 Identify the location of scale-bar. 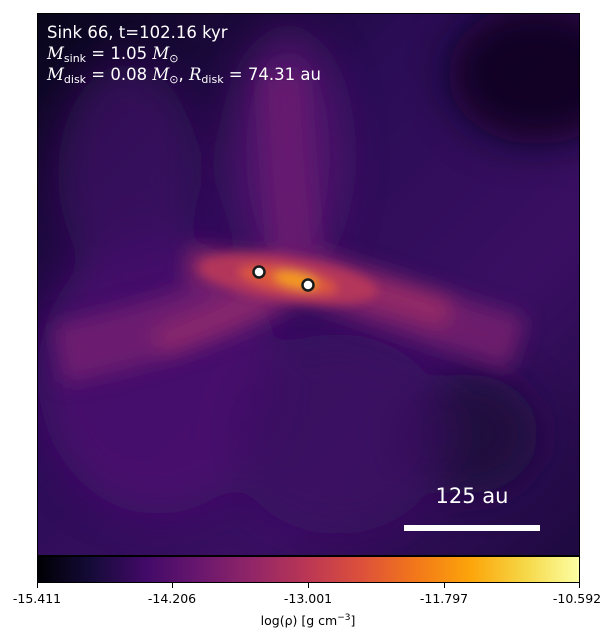
(472, 528).